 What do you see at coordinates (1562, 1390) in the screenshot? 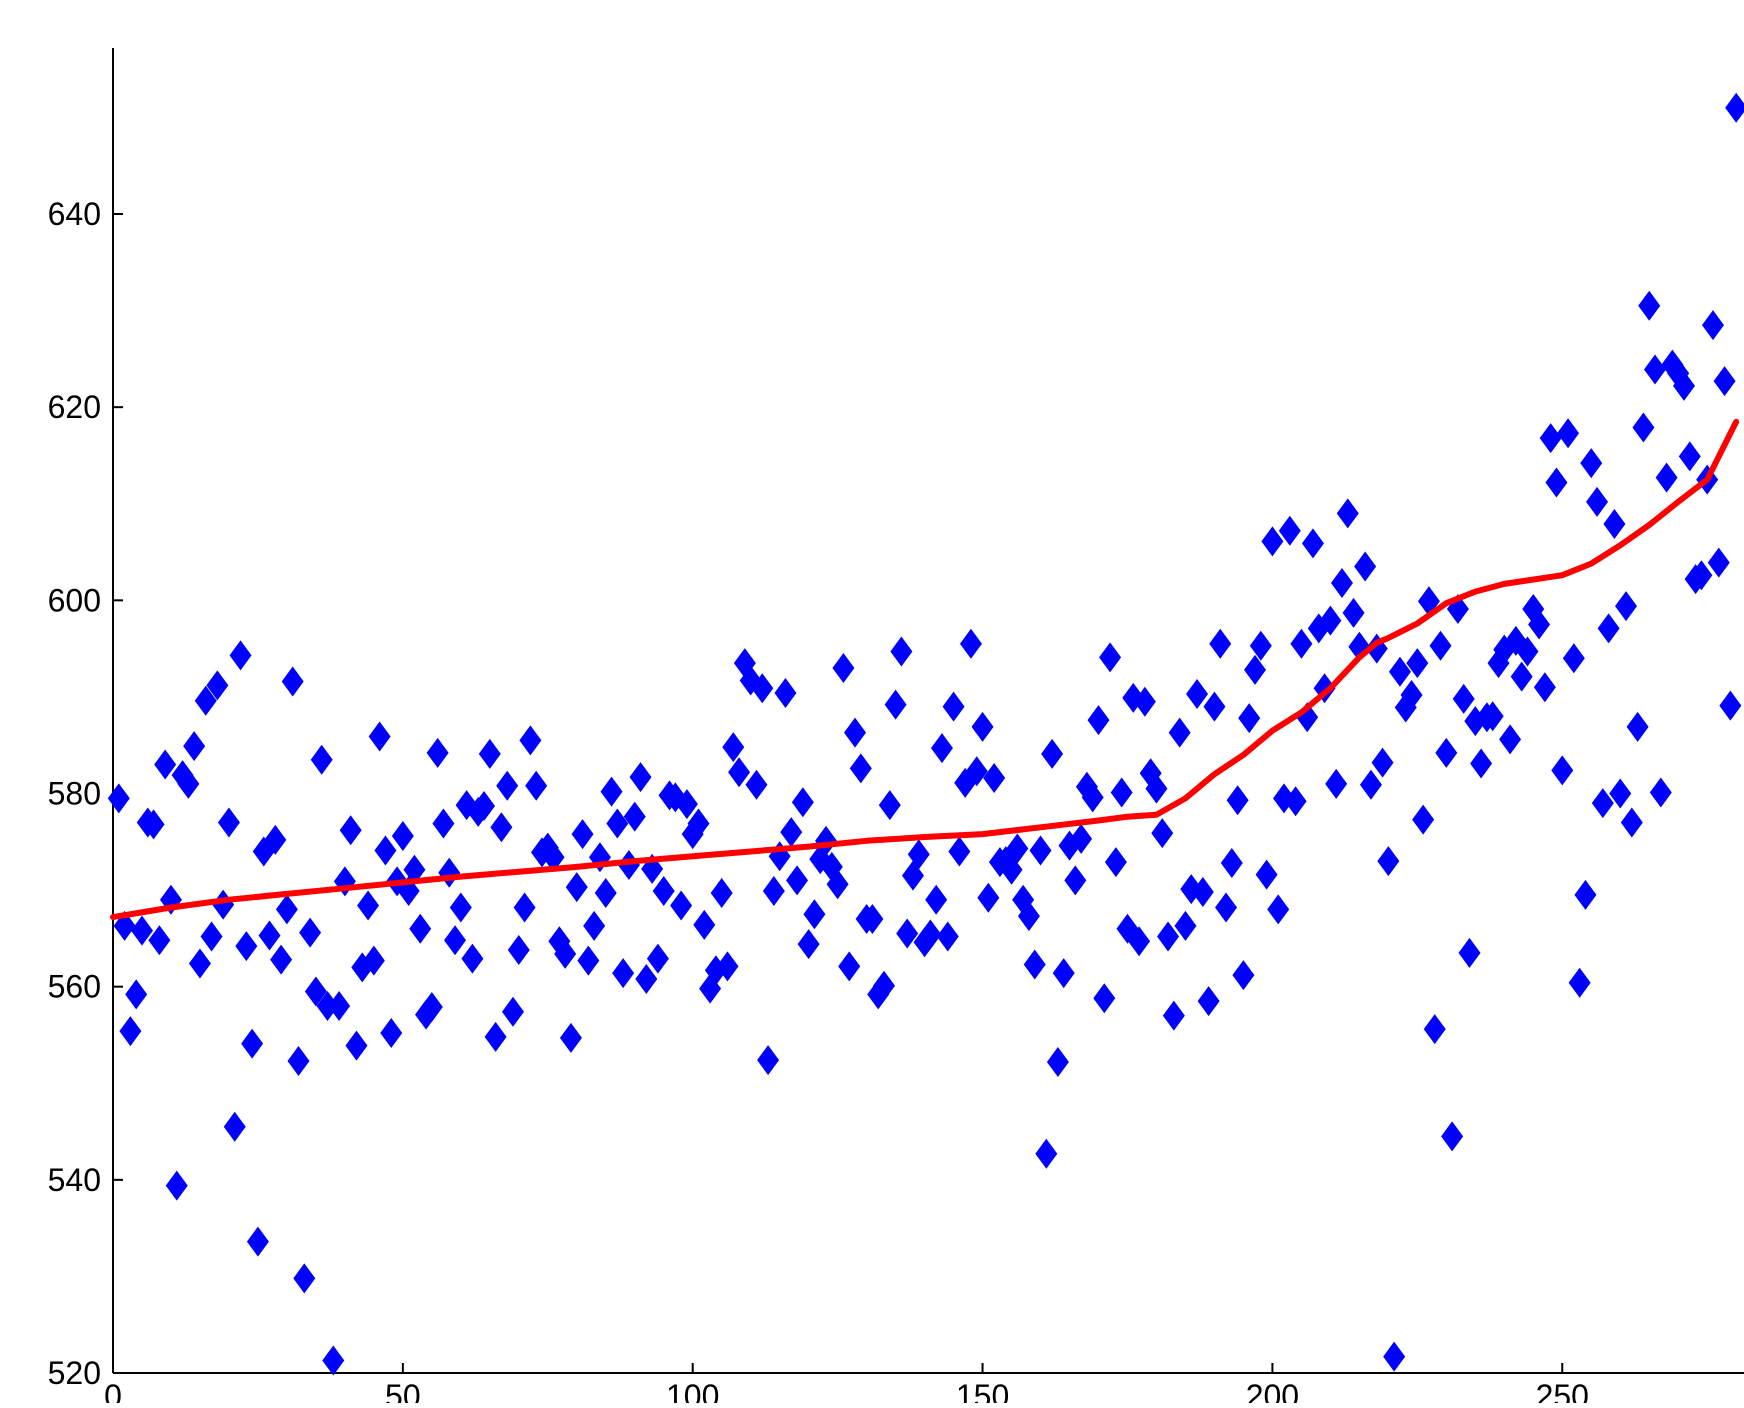
I see `x-tick-label: 250` at bounding box center [1562, 1390].